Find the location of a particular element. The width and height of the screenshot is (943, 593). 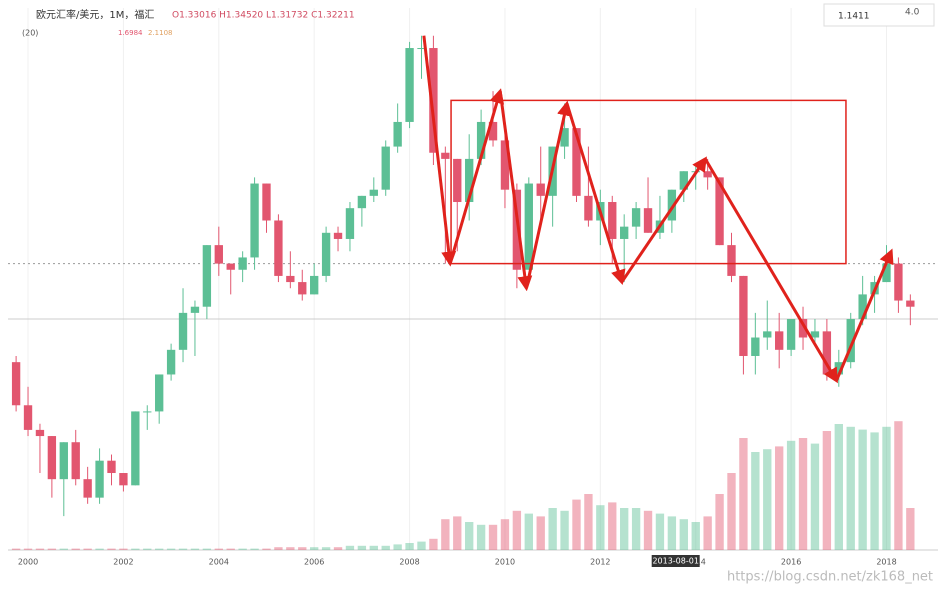

x-tick-label: 2016 is located at coordinates (791, 562).